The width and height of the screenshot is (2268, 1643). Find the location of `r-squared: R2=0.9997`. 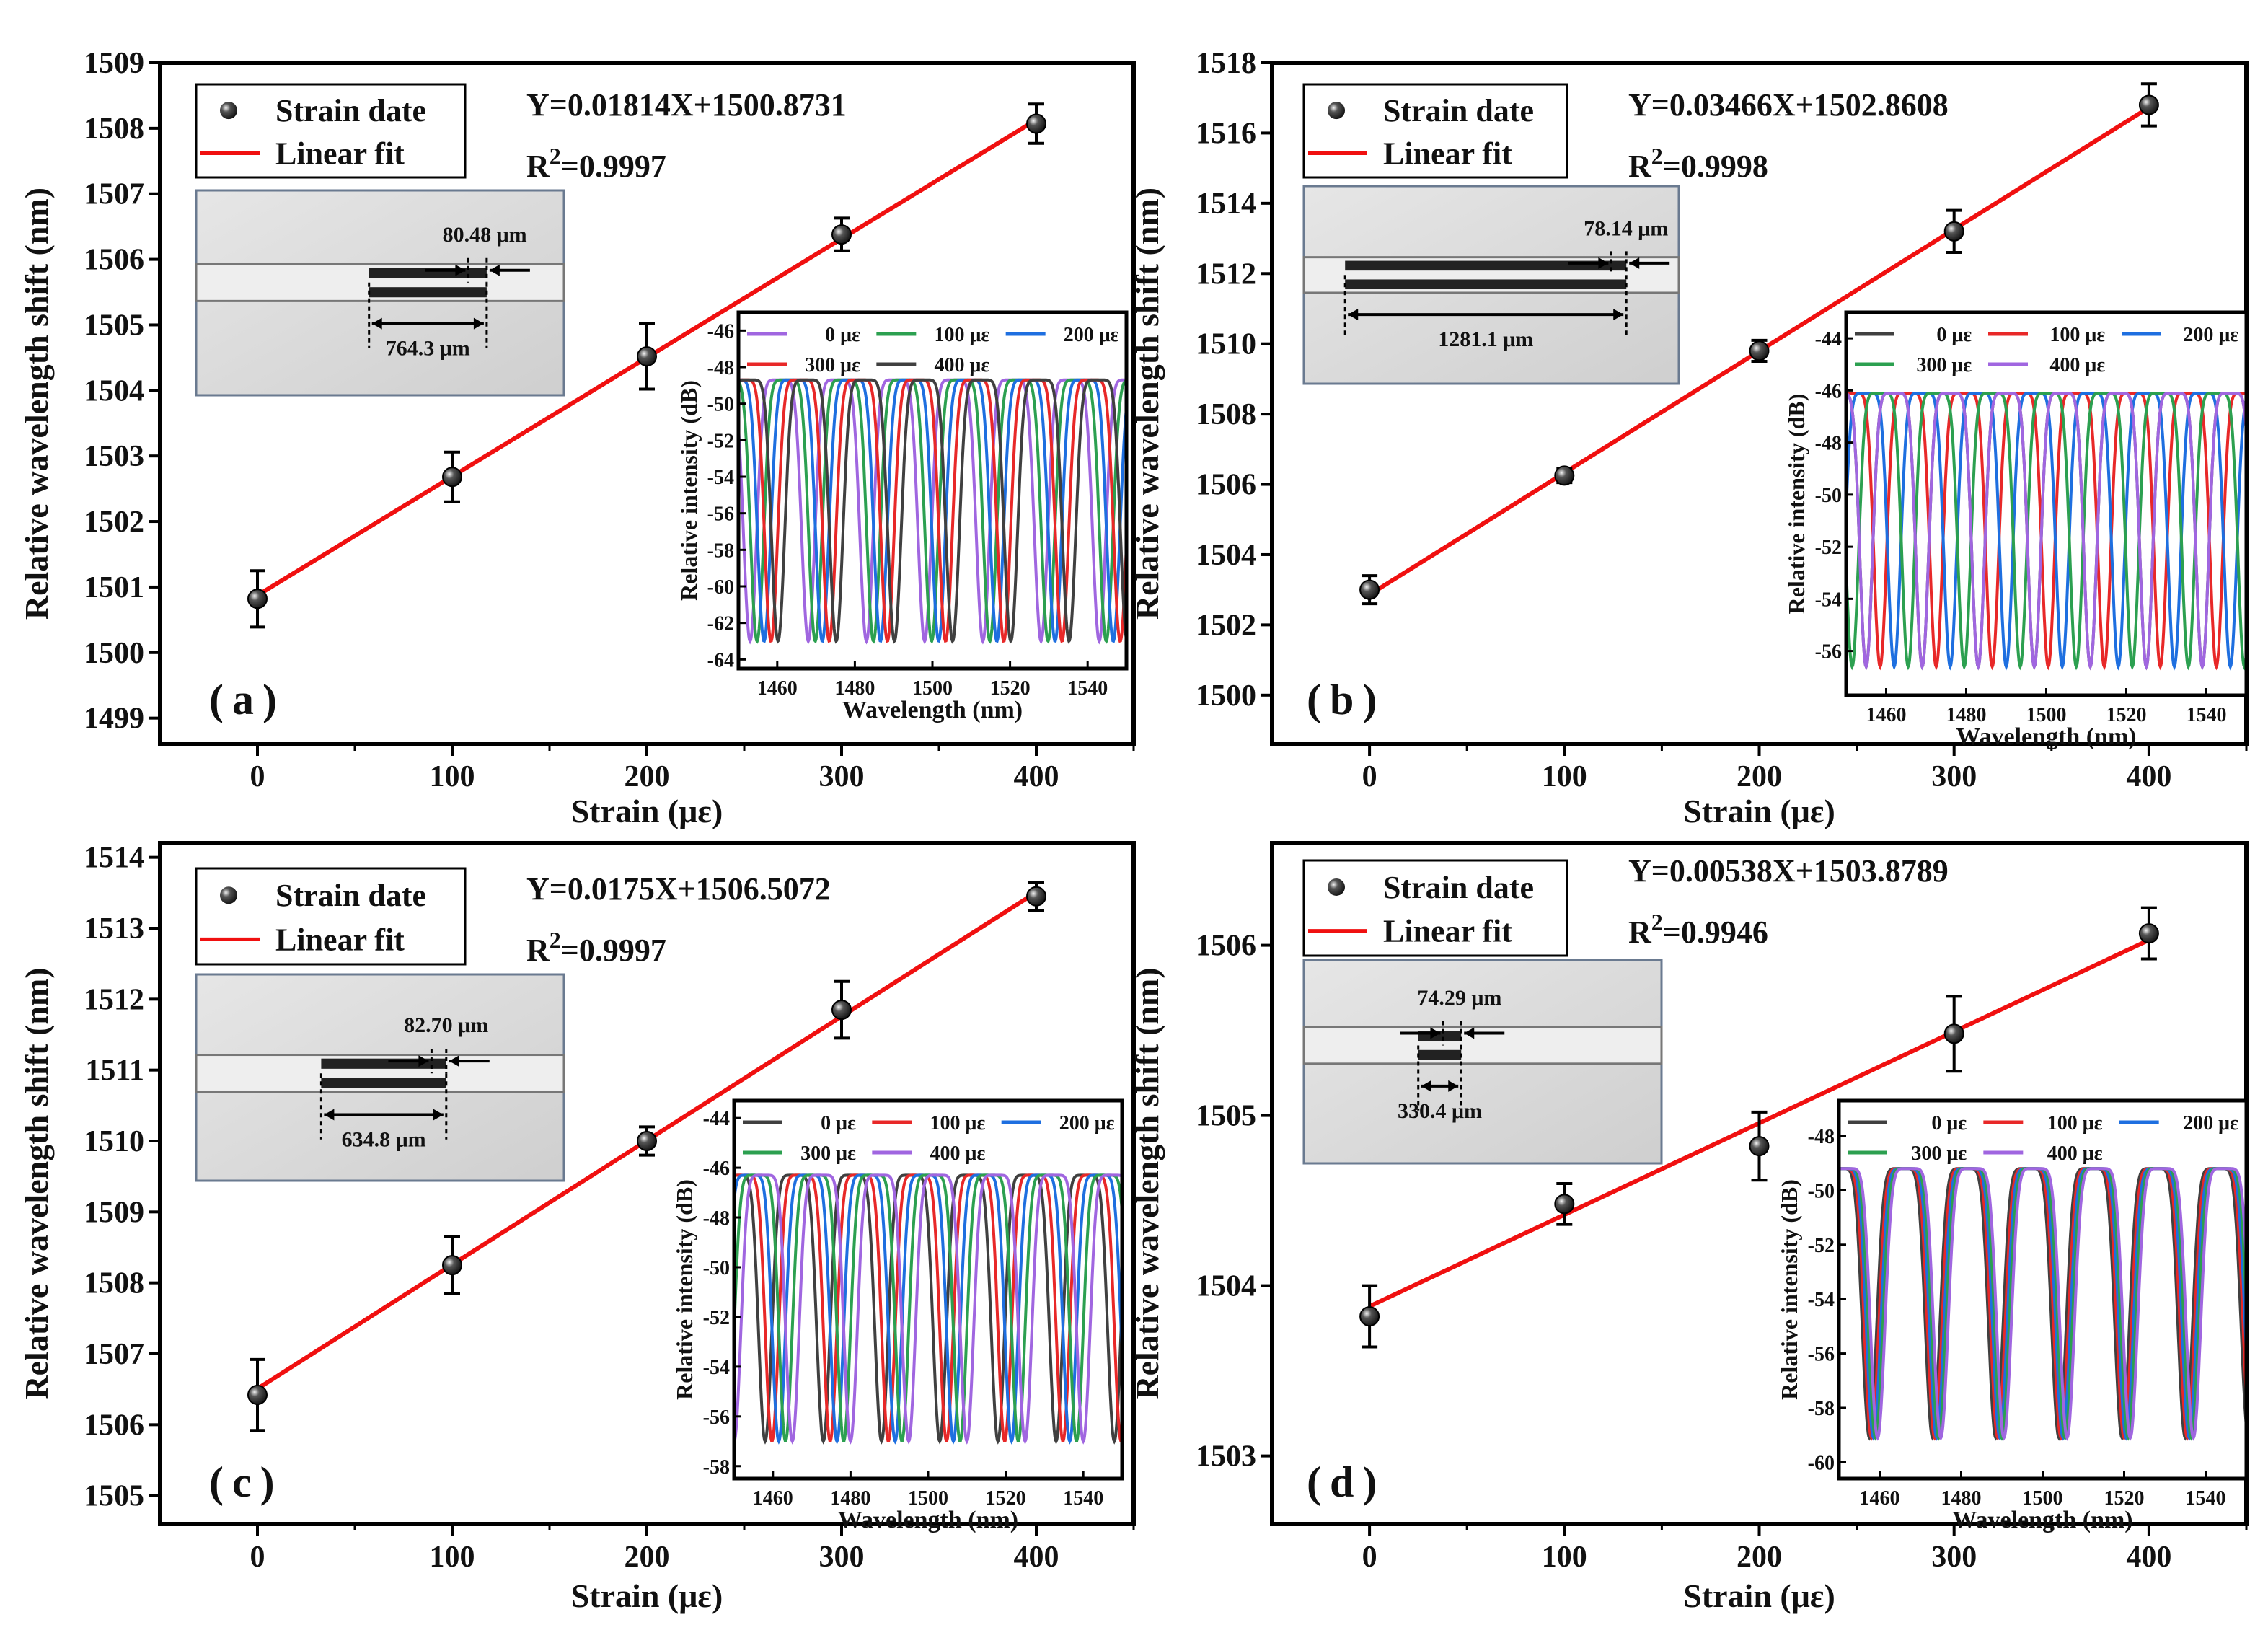

r-squared: R2=0.9997 is located at coordinates (596, 947).